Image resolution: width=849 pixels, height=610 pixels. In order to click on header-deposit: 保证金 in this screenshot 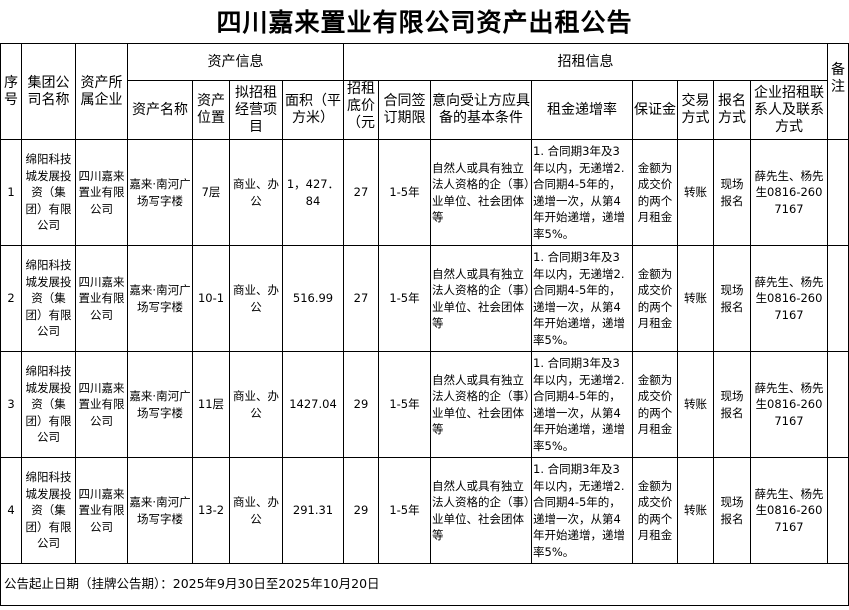, I will do `click(655, 110)`.